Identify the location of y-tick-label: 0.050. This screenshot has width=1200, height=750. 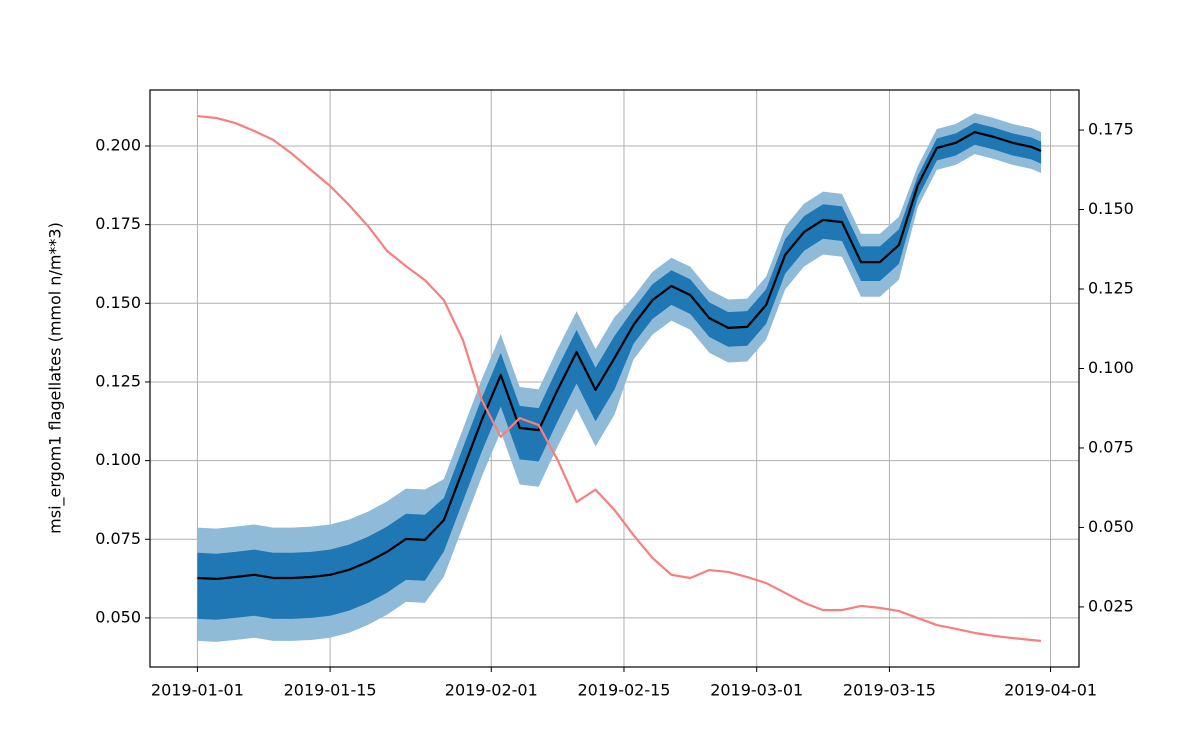
(118, 616).